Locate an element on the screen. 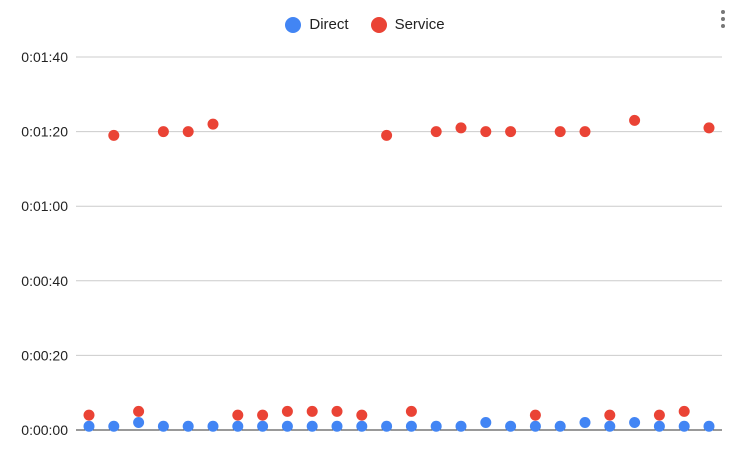 The height and width of the screenshot is (455, 730). chart-menu-icon is located at coordinates (723, 19).